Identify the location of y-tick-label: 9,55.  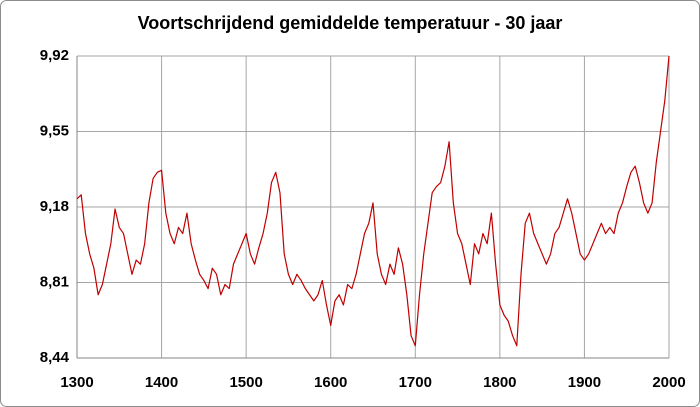
(54, 130).